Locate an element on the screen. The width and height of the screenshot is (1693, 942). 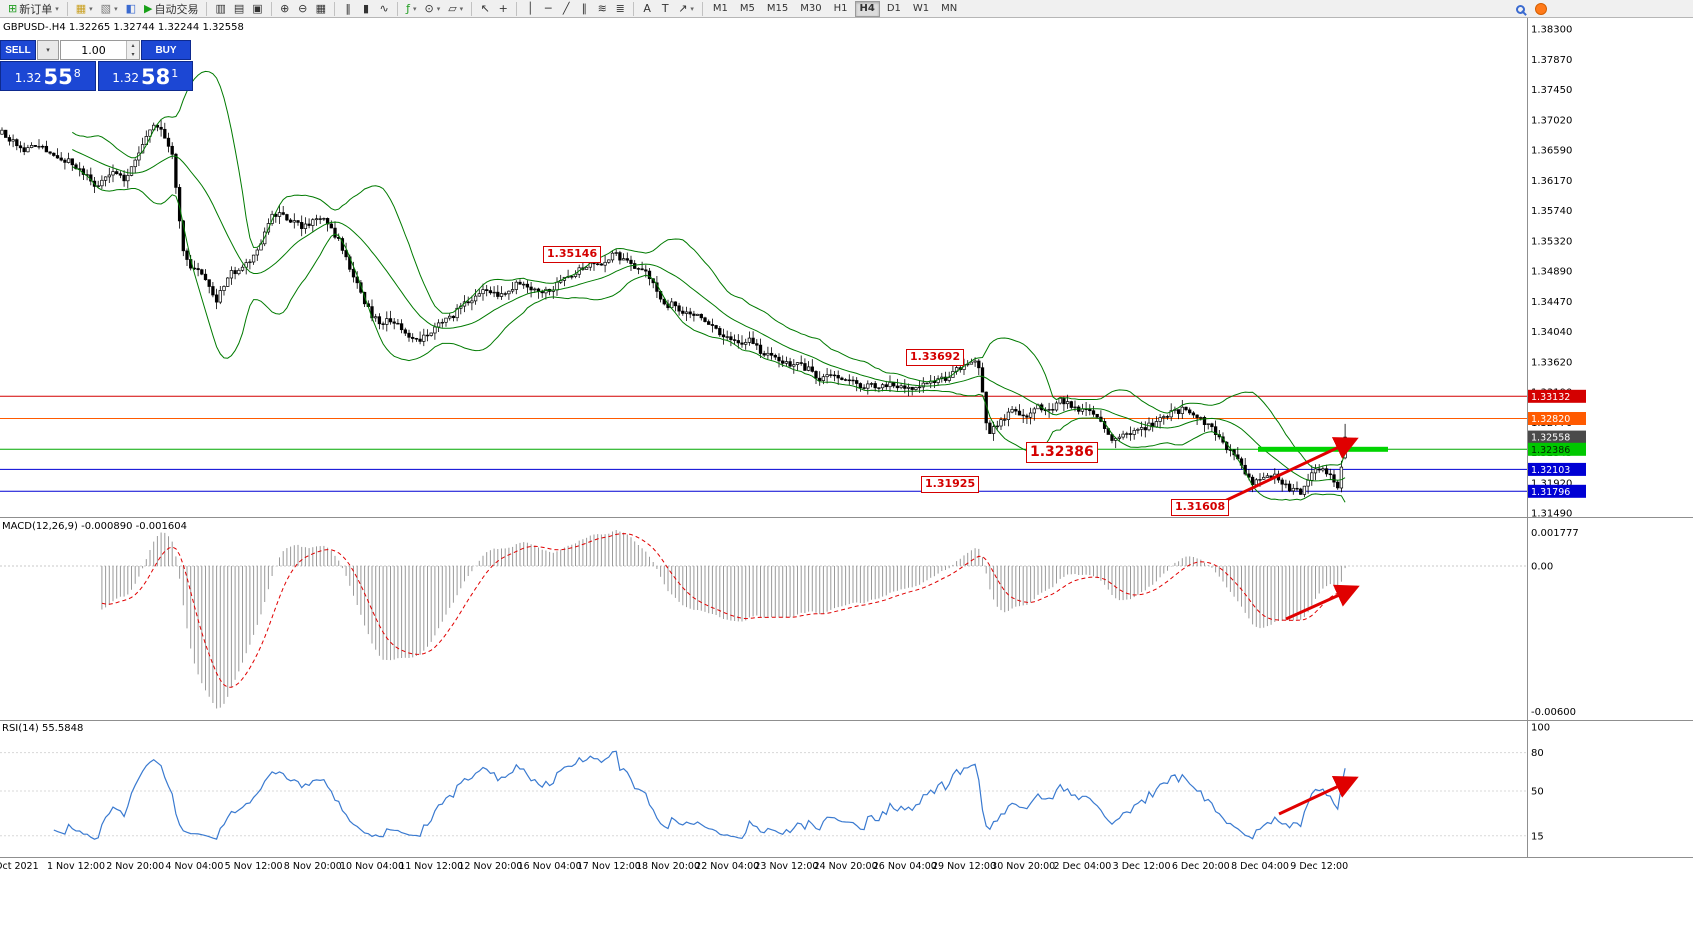
text-icon: A is located at coordinates (647, 9).